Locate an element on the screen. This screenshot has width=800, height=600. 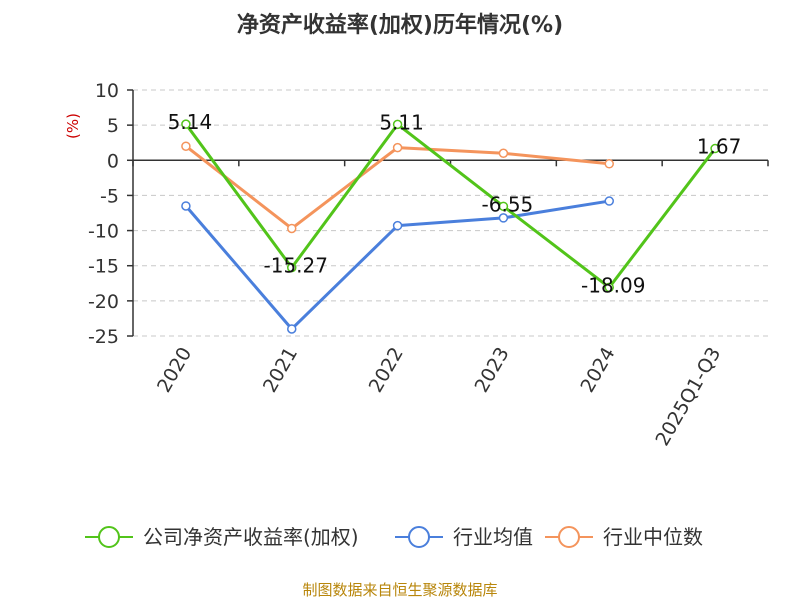
y-tick-label: 0 is located at coordinates (113, 161).